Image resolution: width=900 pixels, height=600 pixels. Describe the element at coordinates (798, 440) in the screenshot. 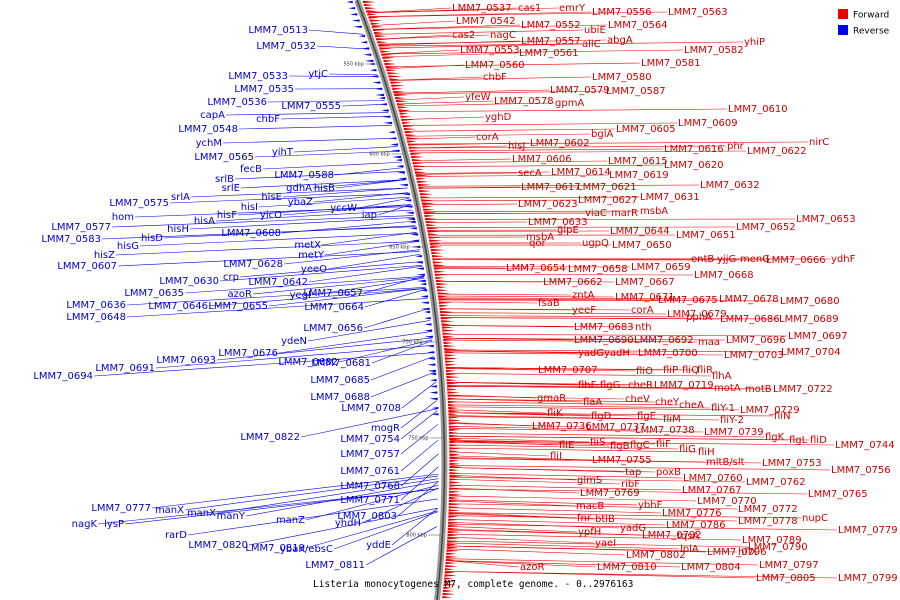

I see `forward-gene-label: flgL` at that location.